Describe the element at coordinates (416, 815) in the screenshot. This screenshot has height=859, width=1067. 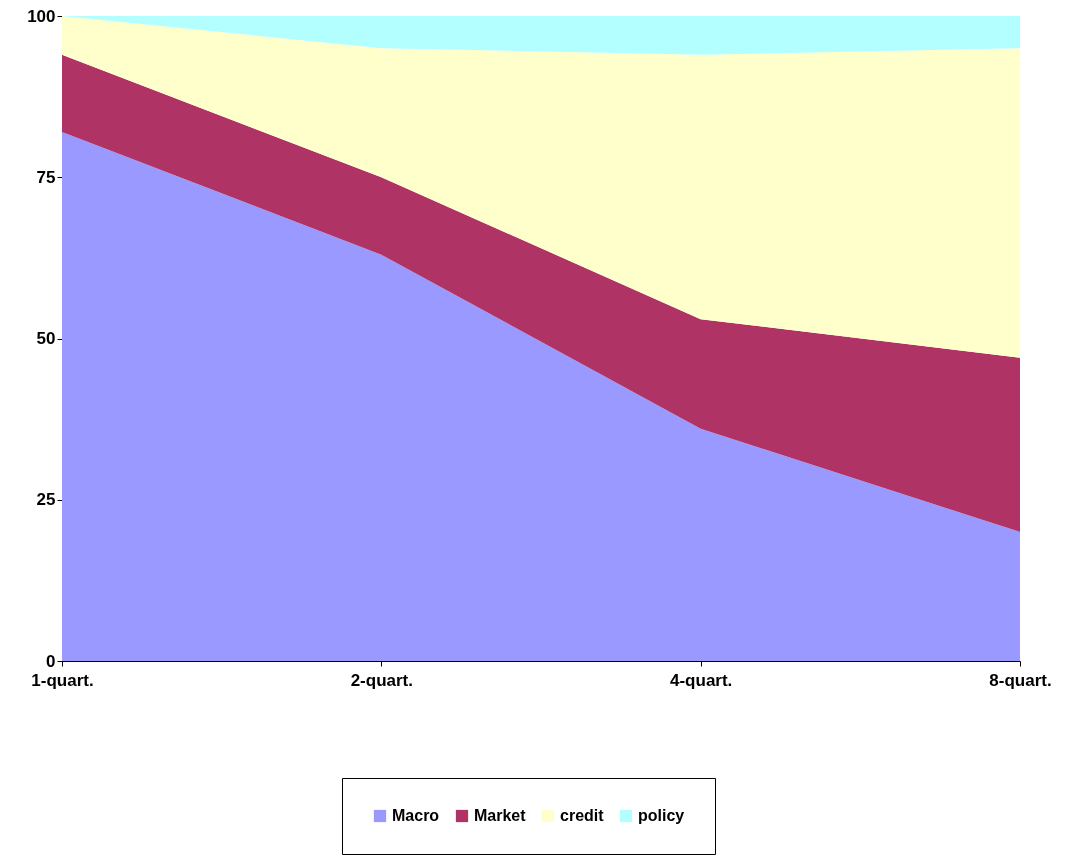
I see `legend-label: Macro` at that location.